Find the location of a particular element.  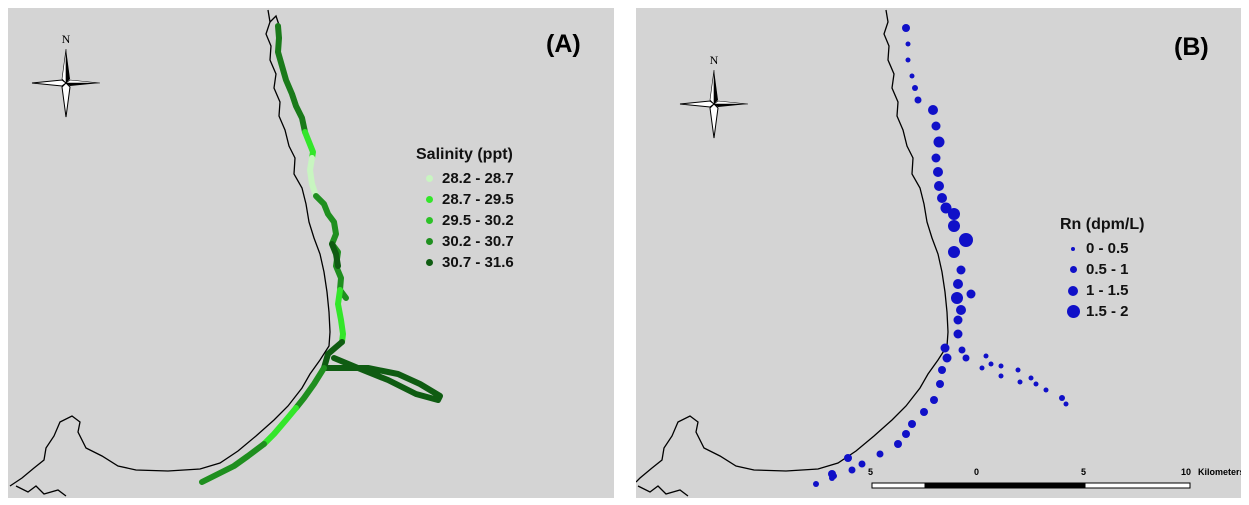

legend-title: Salinity (ppt) is located at coordinates (464, 154).